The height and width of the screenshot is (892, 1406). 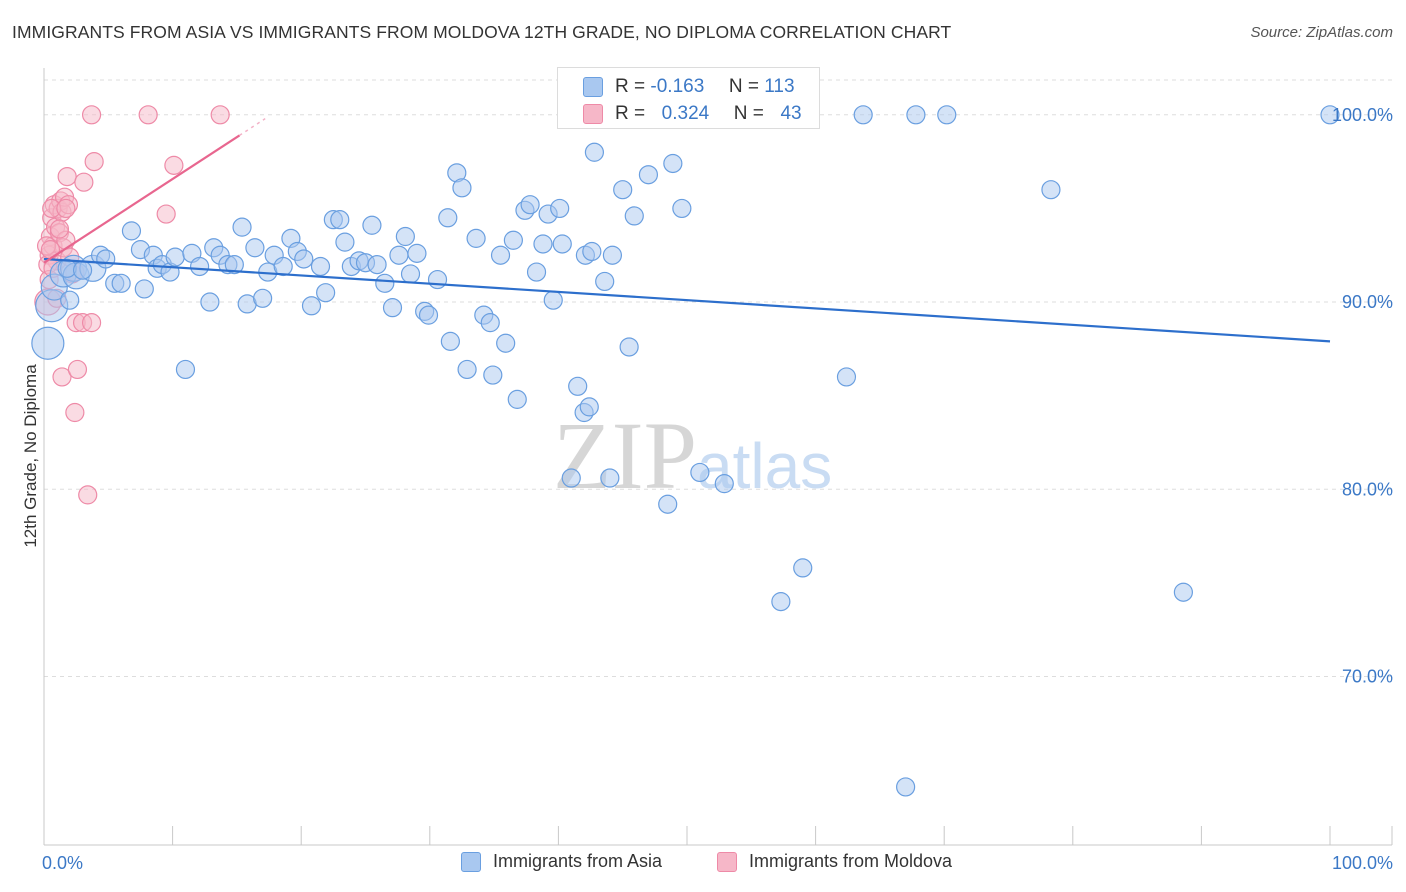 I want to click on asia-r-label: R =, so click(x=630, y=86).